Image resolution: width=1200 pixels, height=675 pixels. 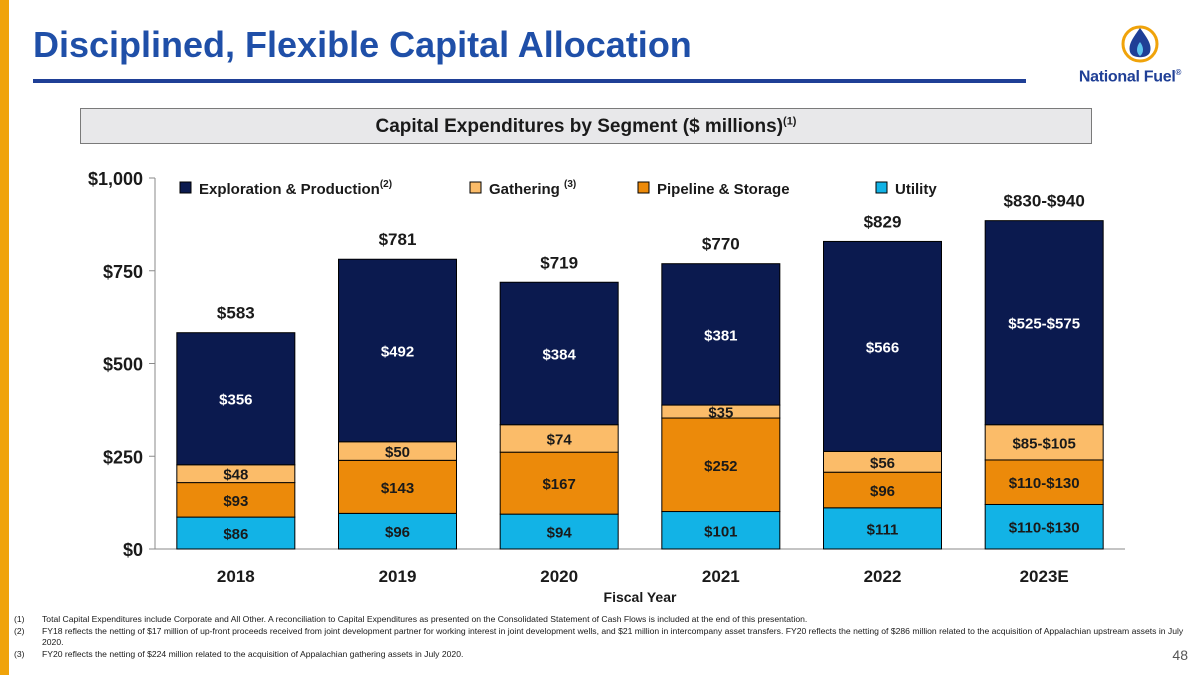 I want to click on x-tick-label: 2020, so click(x=559, y=576).